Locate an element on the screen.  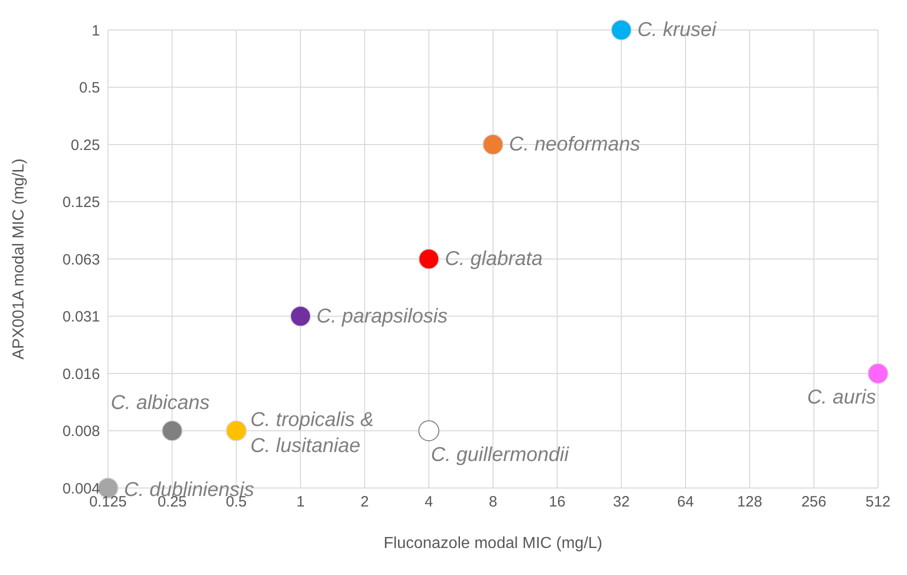
x-tick-label: 2 is located at coordinates (364, 502).